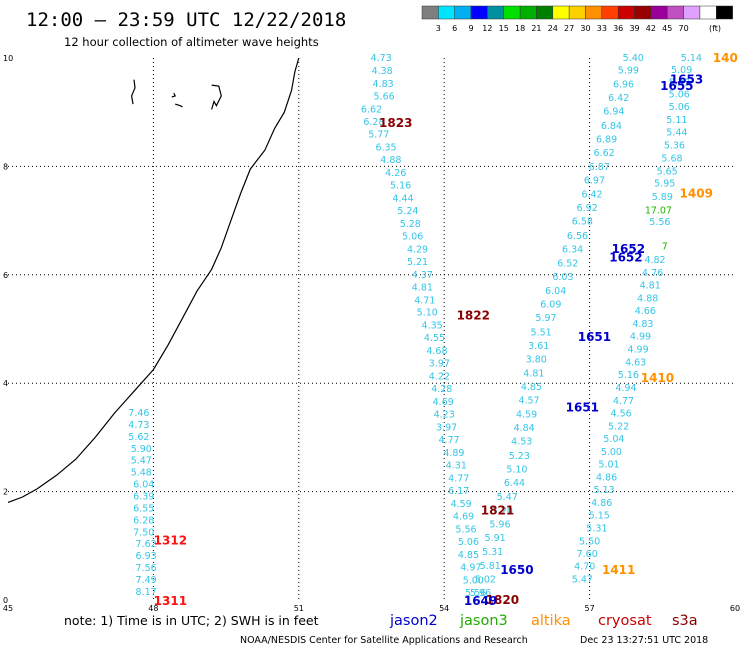  Describe the element at coordinates (618, 98) in the screenshot. I see `wave-height-value: 6.42` at that location.